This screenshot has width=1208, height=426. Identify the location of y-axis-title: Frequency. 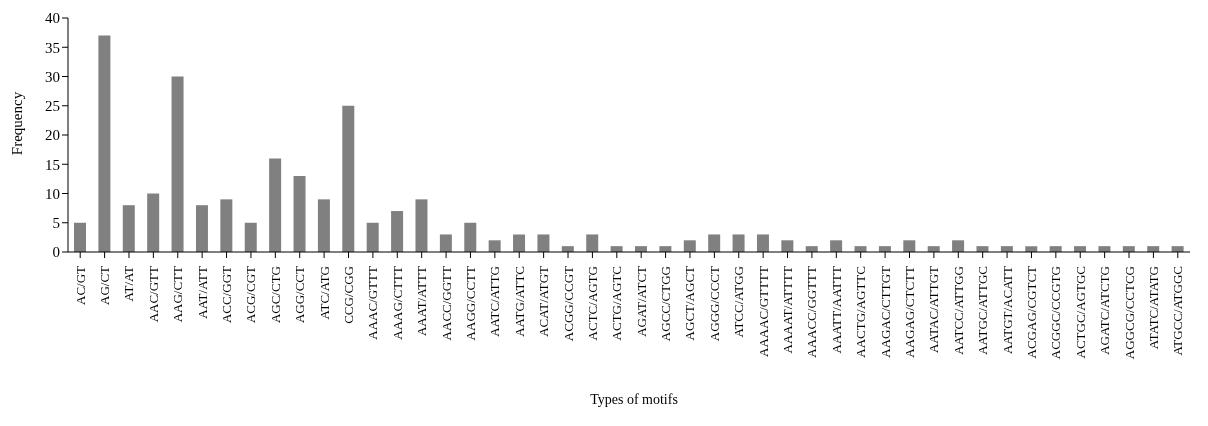
(18, 123).